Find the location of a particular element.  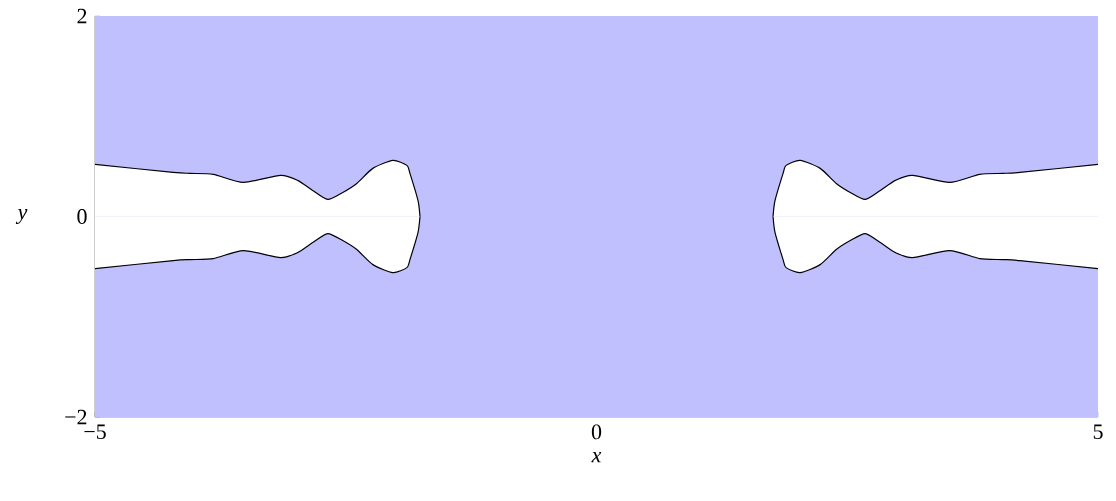

x-axis-title: x is located at coordinates (596, 457).